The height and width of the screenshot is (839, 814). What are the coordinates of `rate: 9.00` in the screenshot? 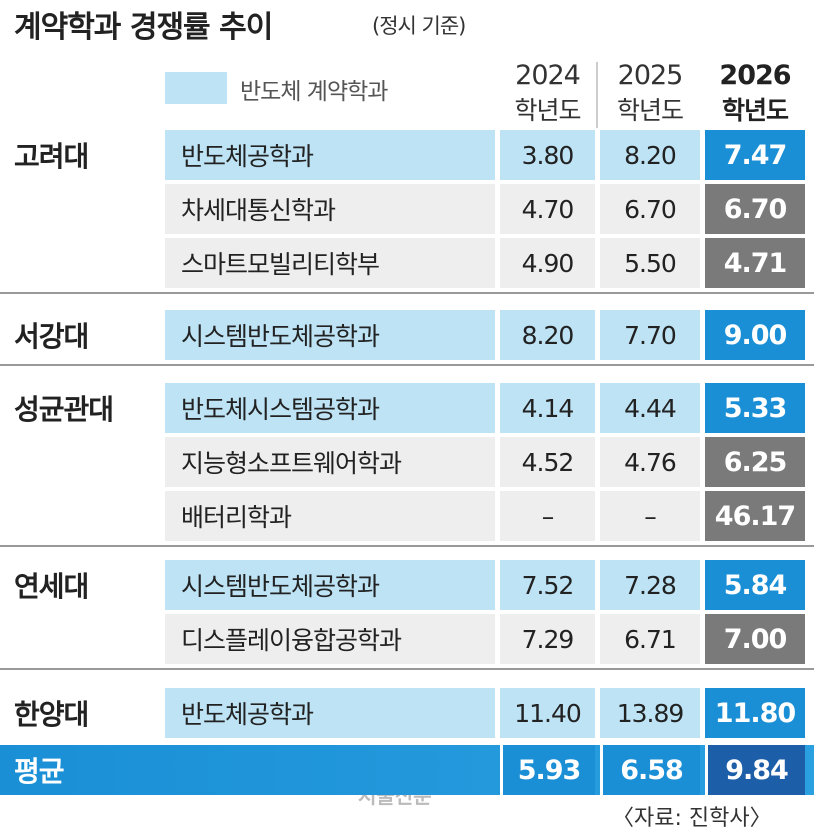 It's located at (755, 335).